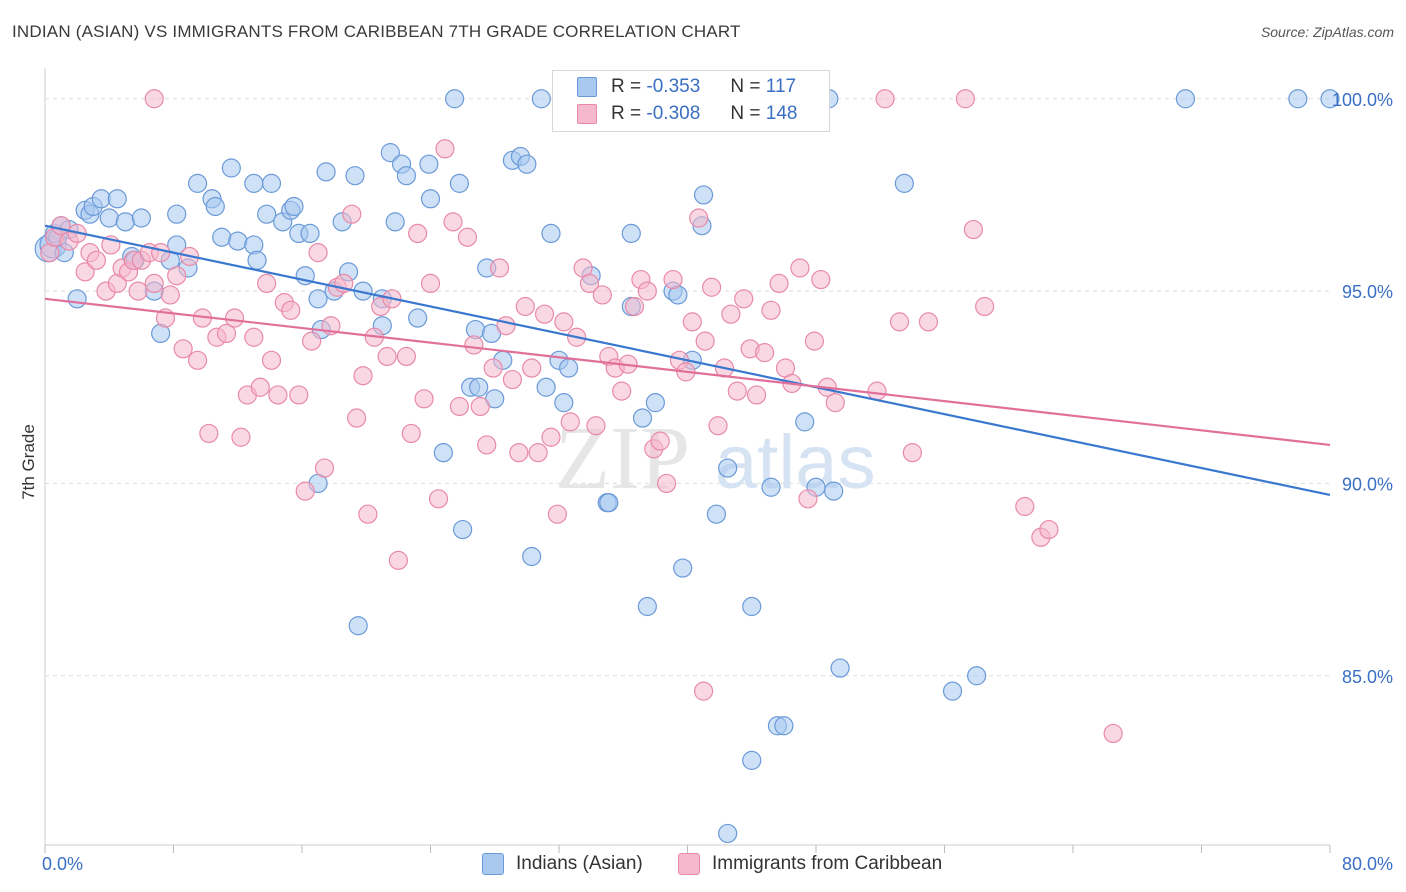 The height and width of the screenshot is (892, 1406). What do you see at coordinates (715, 458) in the screenshot?
I see `watermark: ZIP atlas` at bounding box center [715, 458].